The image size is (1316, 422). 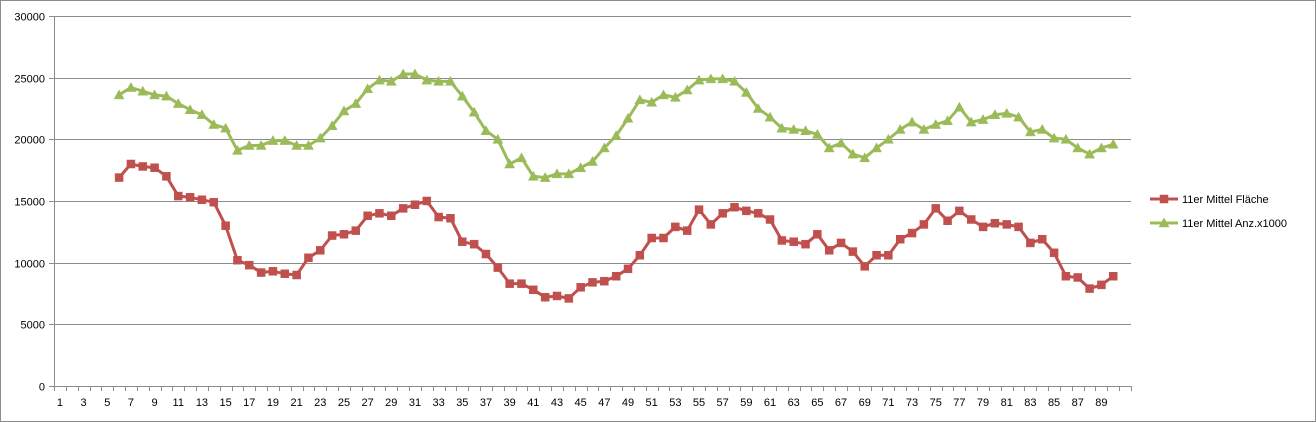 I want to click on x-tick-label: 71, so click(x=888, y=403).